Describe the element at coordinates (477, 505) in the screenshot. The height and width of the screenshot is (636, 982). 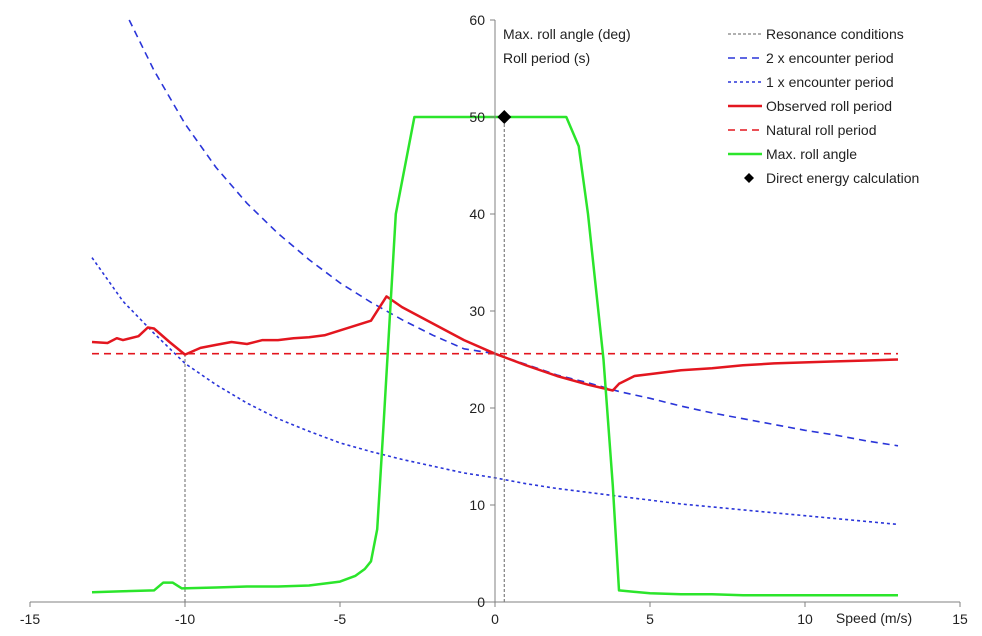
I see `y-tick-label: 10` at that location.